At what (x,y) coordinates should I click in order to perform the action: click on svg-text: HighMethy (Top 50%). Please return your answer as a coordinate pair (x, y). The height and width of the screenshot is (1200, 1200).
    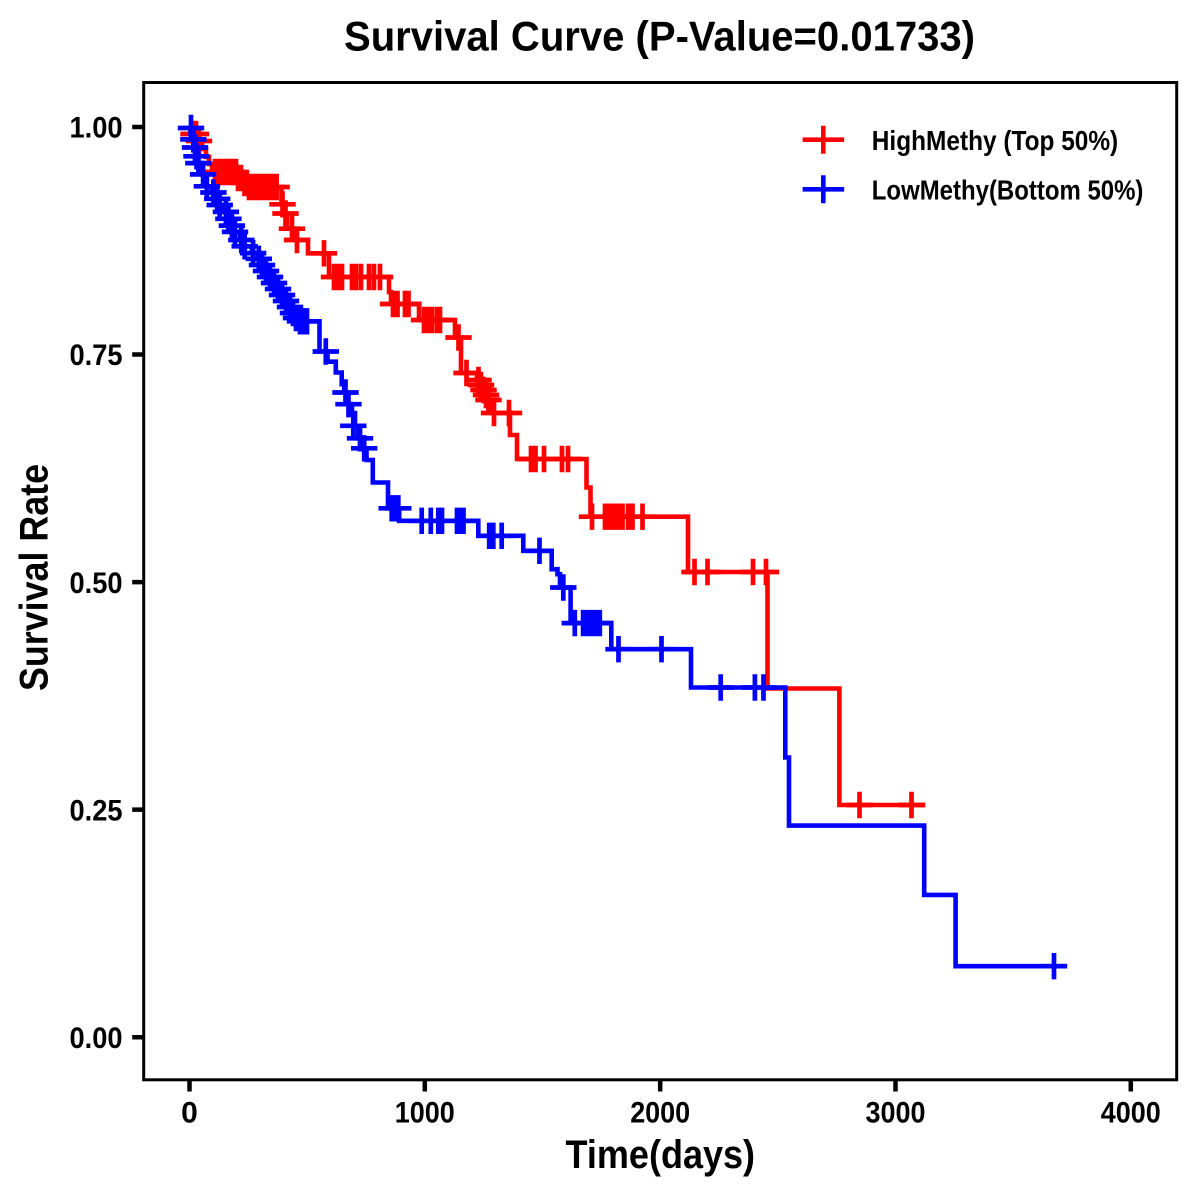
    Looking at the image, I should click on (995, 140).